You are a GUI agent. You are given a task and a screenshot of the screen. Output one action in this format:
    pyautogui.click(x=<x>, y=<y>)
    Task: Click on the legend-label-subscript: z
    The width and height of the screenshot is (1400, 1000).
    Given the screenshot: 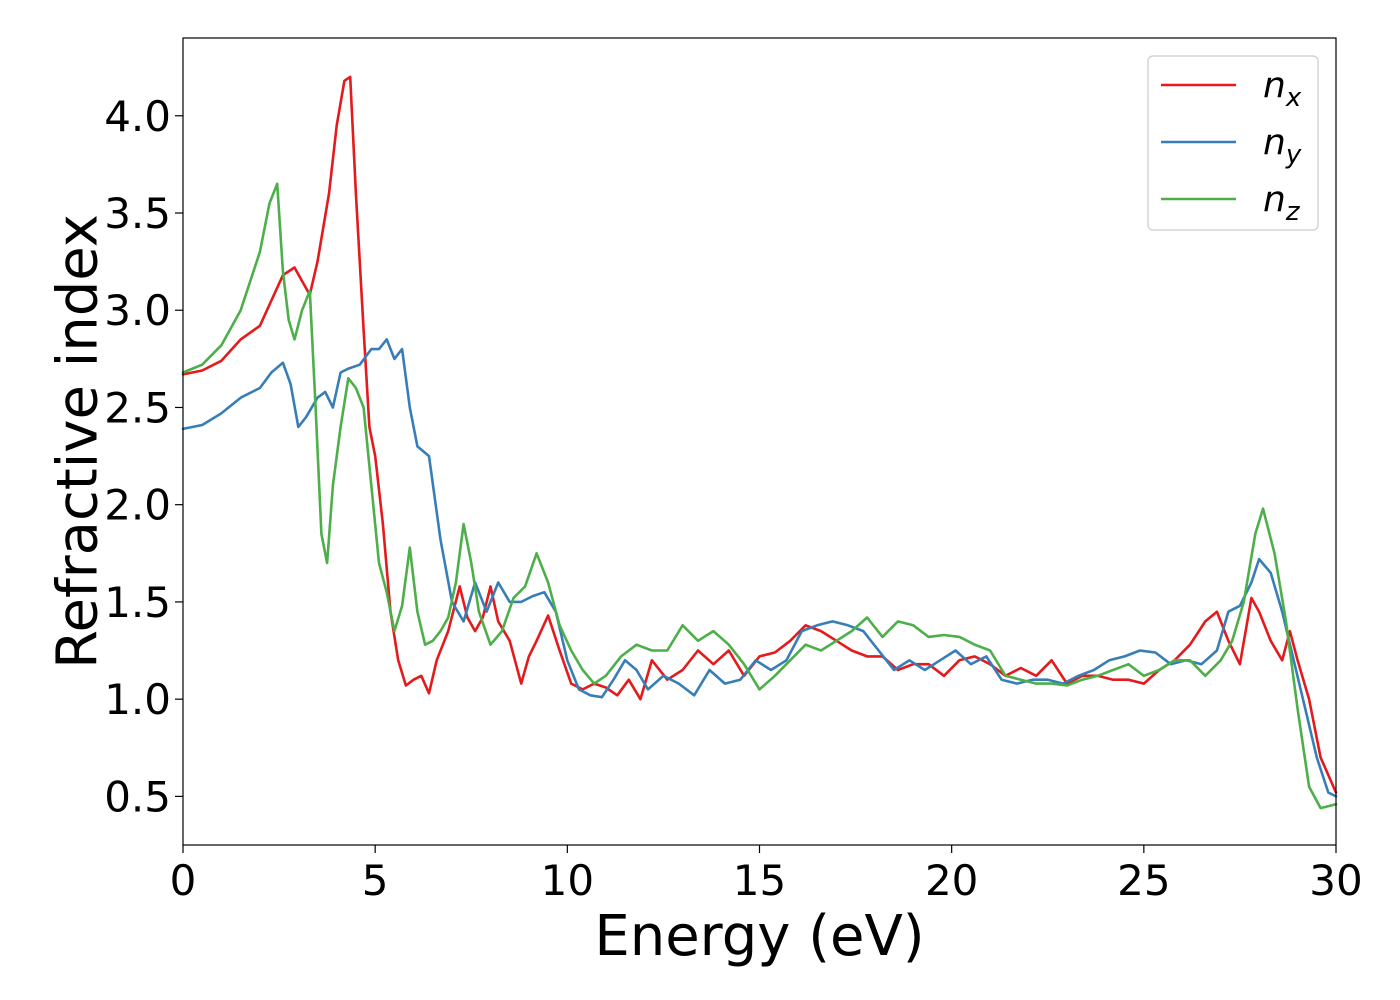 What is the action you would take?
    pyautogui.click(x=1293, y=212)
    